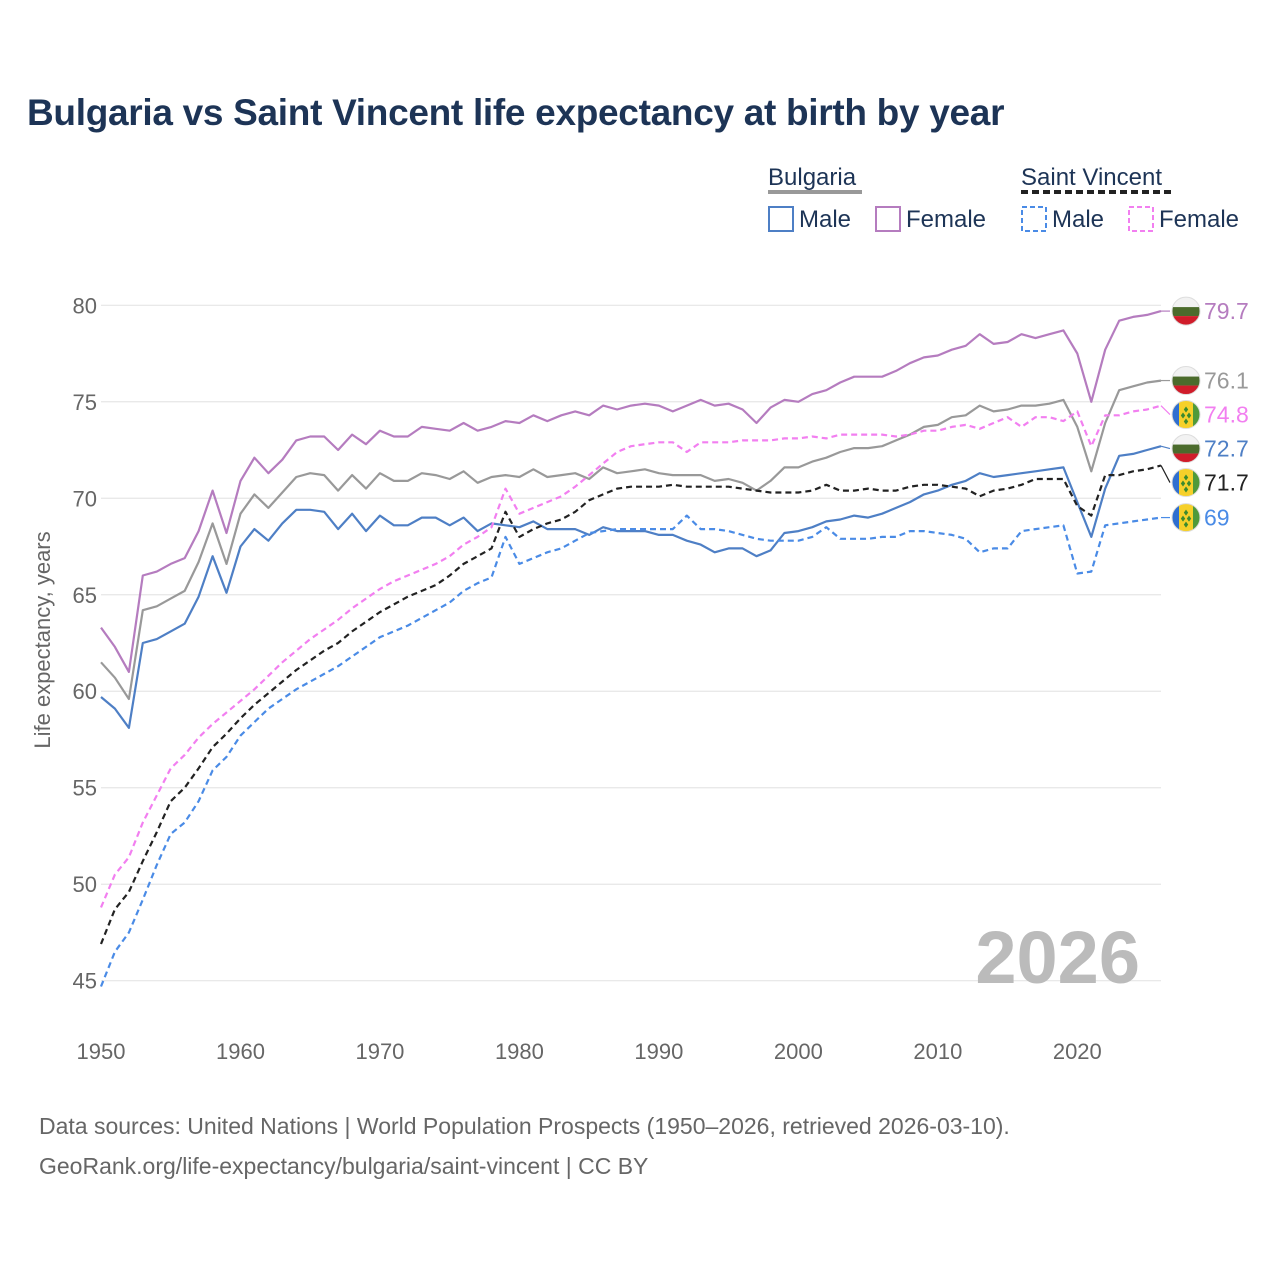  What do you see at coordinates (42, 639) in the screenshot?
I see `y-axis-label: Life expectancy, years` at bounding box center [42, 639].